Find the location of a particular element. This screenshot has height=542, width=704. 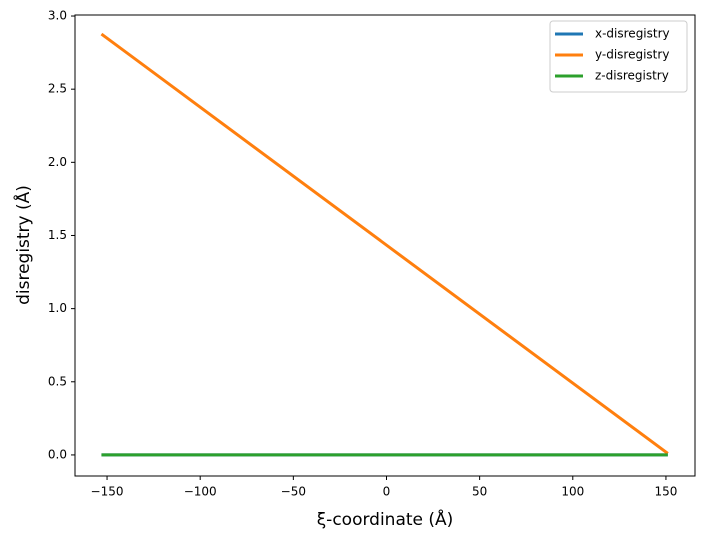

x-tick-label: −50 is located at coordinates (293, 492).